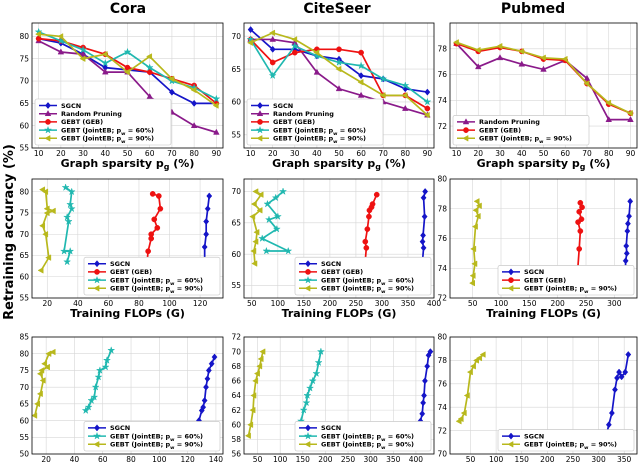 The height and width of the screenshot is (462, 640). Describe the element at coordinates (24, 234) in the screenshot. I see `y-tick-label: 70` at that location.